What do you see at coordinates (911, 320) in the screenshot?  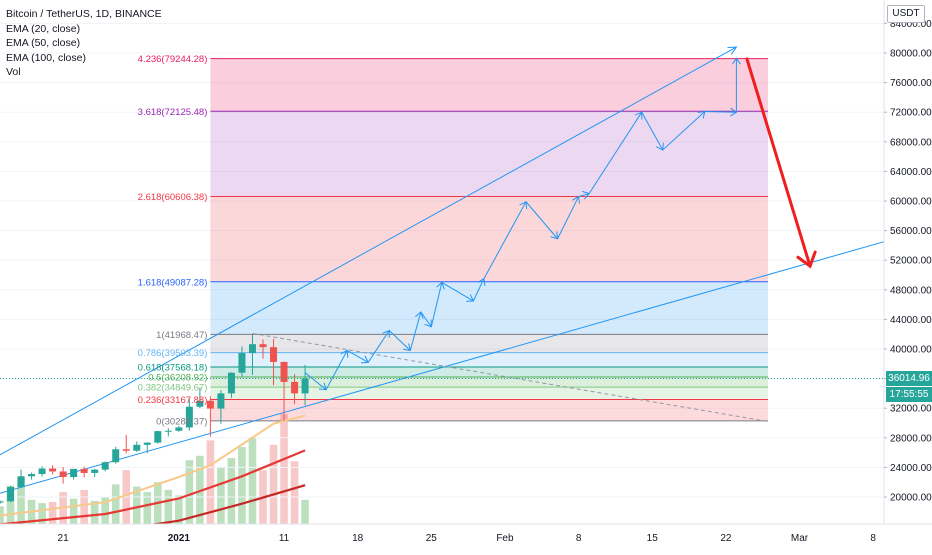 I see `price-tick-label: 44000.00` at bounding box center [911, 320].